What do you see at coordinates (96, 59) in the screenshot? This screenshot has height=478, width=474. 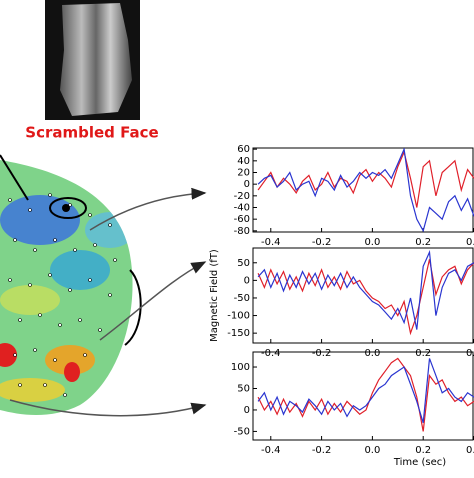 I see `face-texture` at bounding box center [96, 59].